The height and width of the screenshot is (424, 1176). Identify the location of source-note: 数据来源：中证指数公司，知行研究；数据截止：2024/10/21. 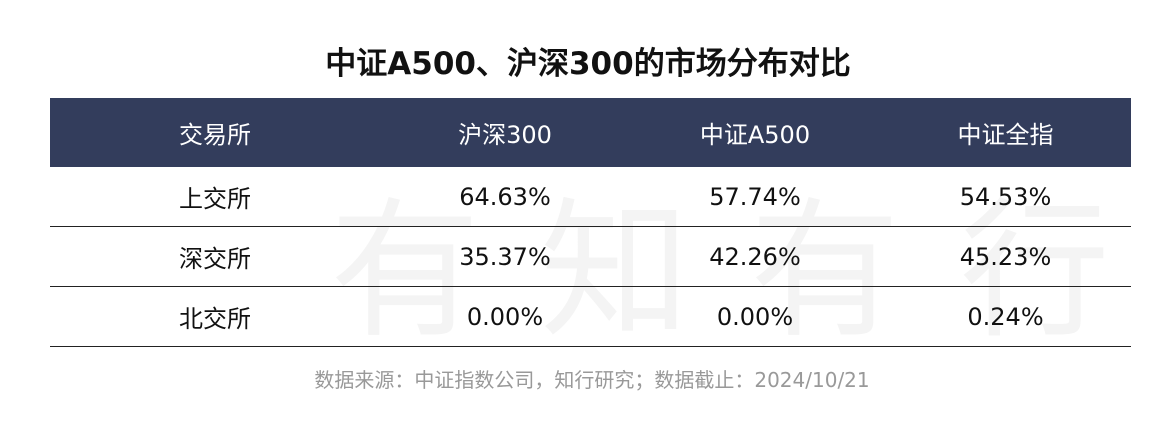
(592, 380).